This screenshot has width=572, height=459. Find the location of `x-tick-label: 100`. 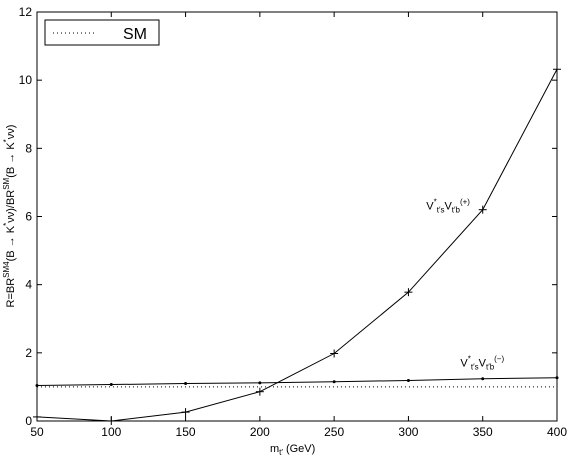

x-tick-label: 100 is located at coordinates (111, 432).